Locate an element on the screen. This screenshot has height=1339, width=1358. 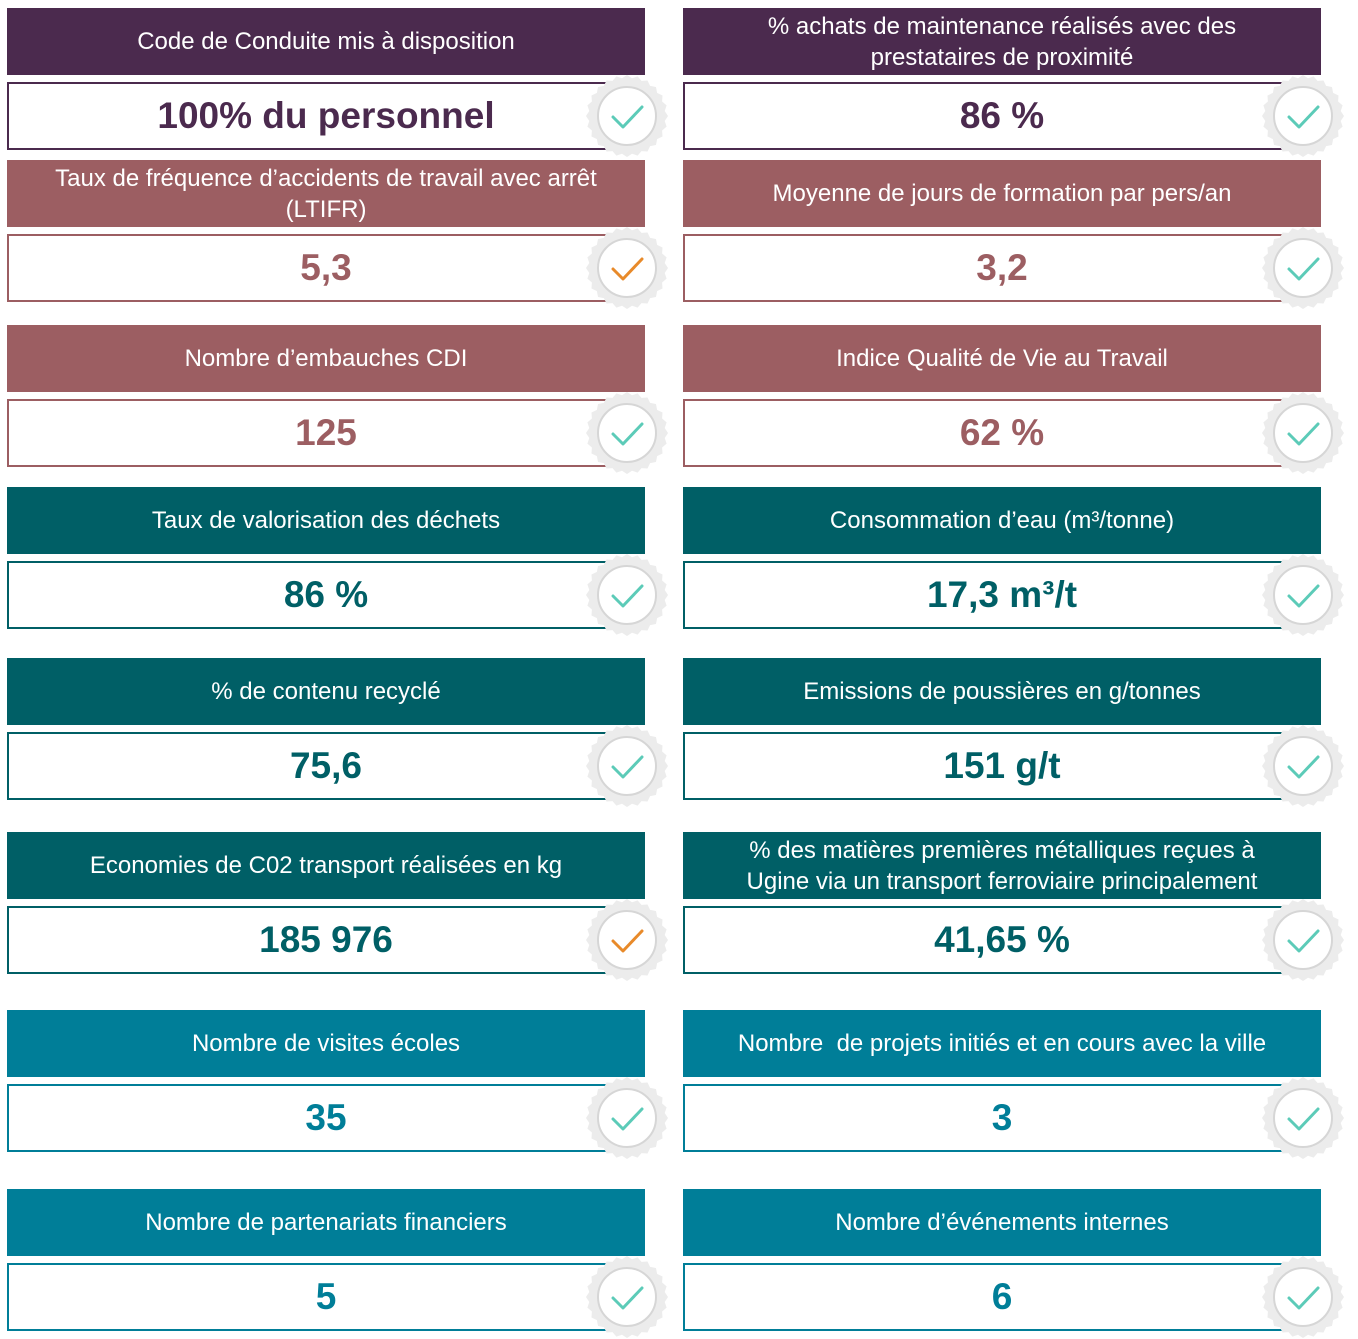
card-value: 5 is located at coordinates (326, 1297).